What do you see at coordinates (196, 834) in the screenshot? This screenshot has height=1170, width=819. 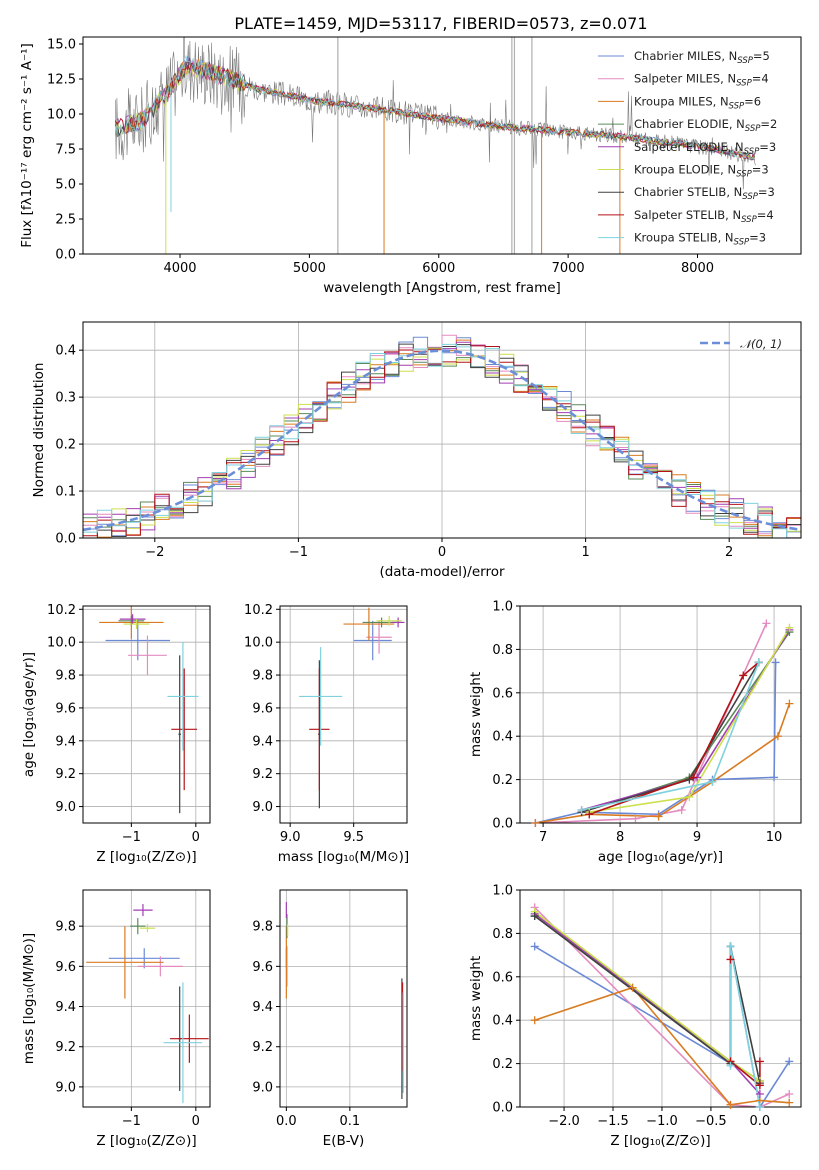 I see `x-tick: 0` at bounding box center [196, 834].